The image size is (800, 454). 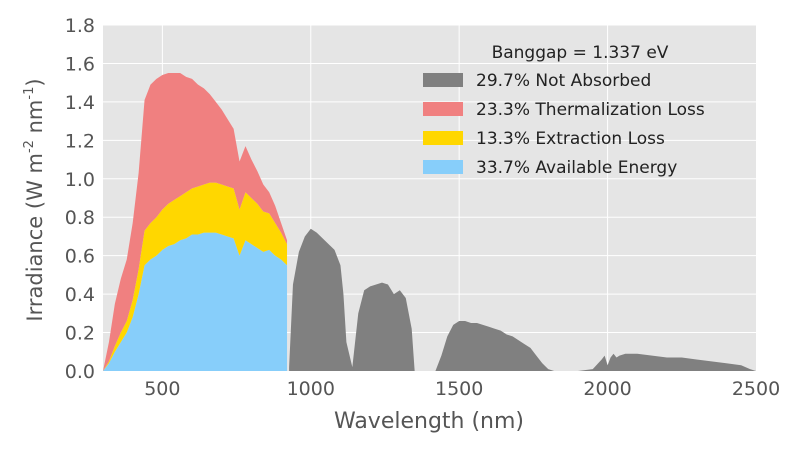 I want to click on legend-label: 29.7% Not Absorbed, so click(x=563, y=81).